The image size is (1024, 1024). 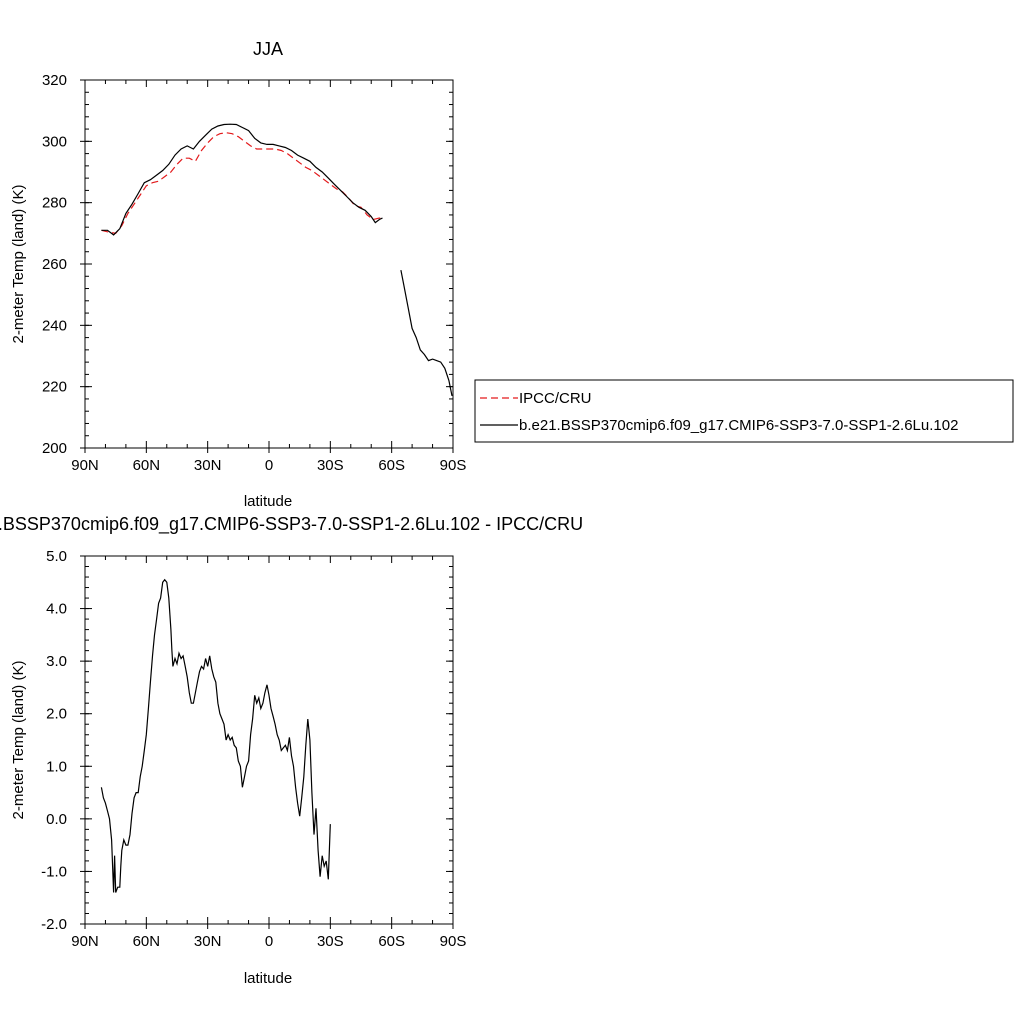 What do you see at coordinates (555, 398) in the screenshot?
I see `legend-entry-ipcc-cru: IPCC/CRU` at bounding box center [555, 398].